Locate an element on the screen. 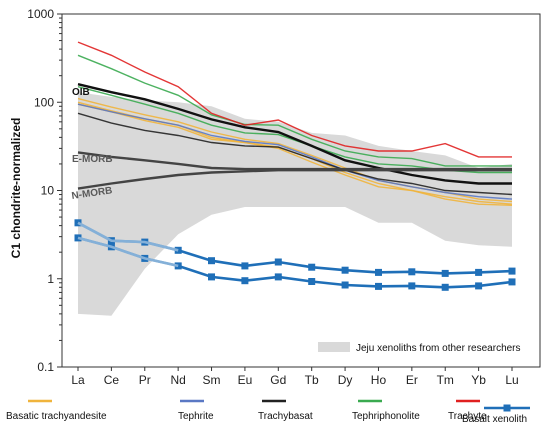 The height and width of the screenshot is (427, 550). legend-label: Tephriphonolite is located at coordinates (386, 416).